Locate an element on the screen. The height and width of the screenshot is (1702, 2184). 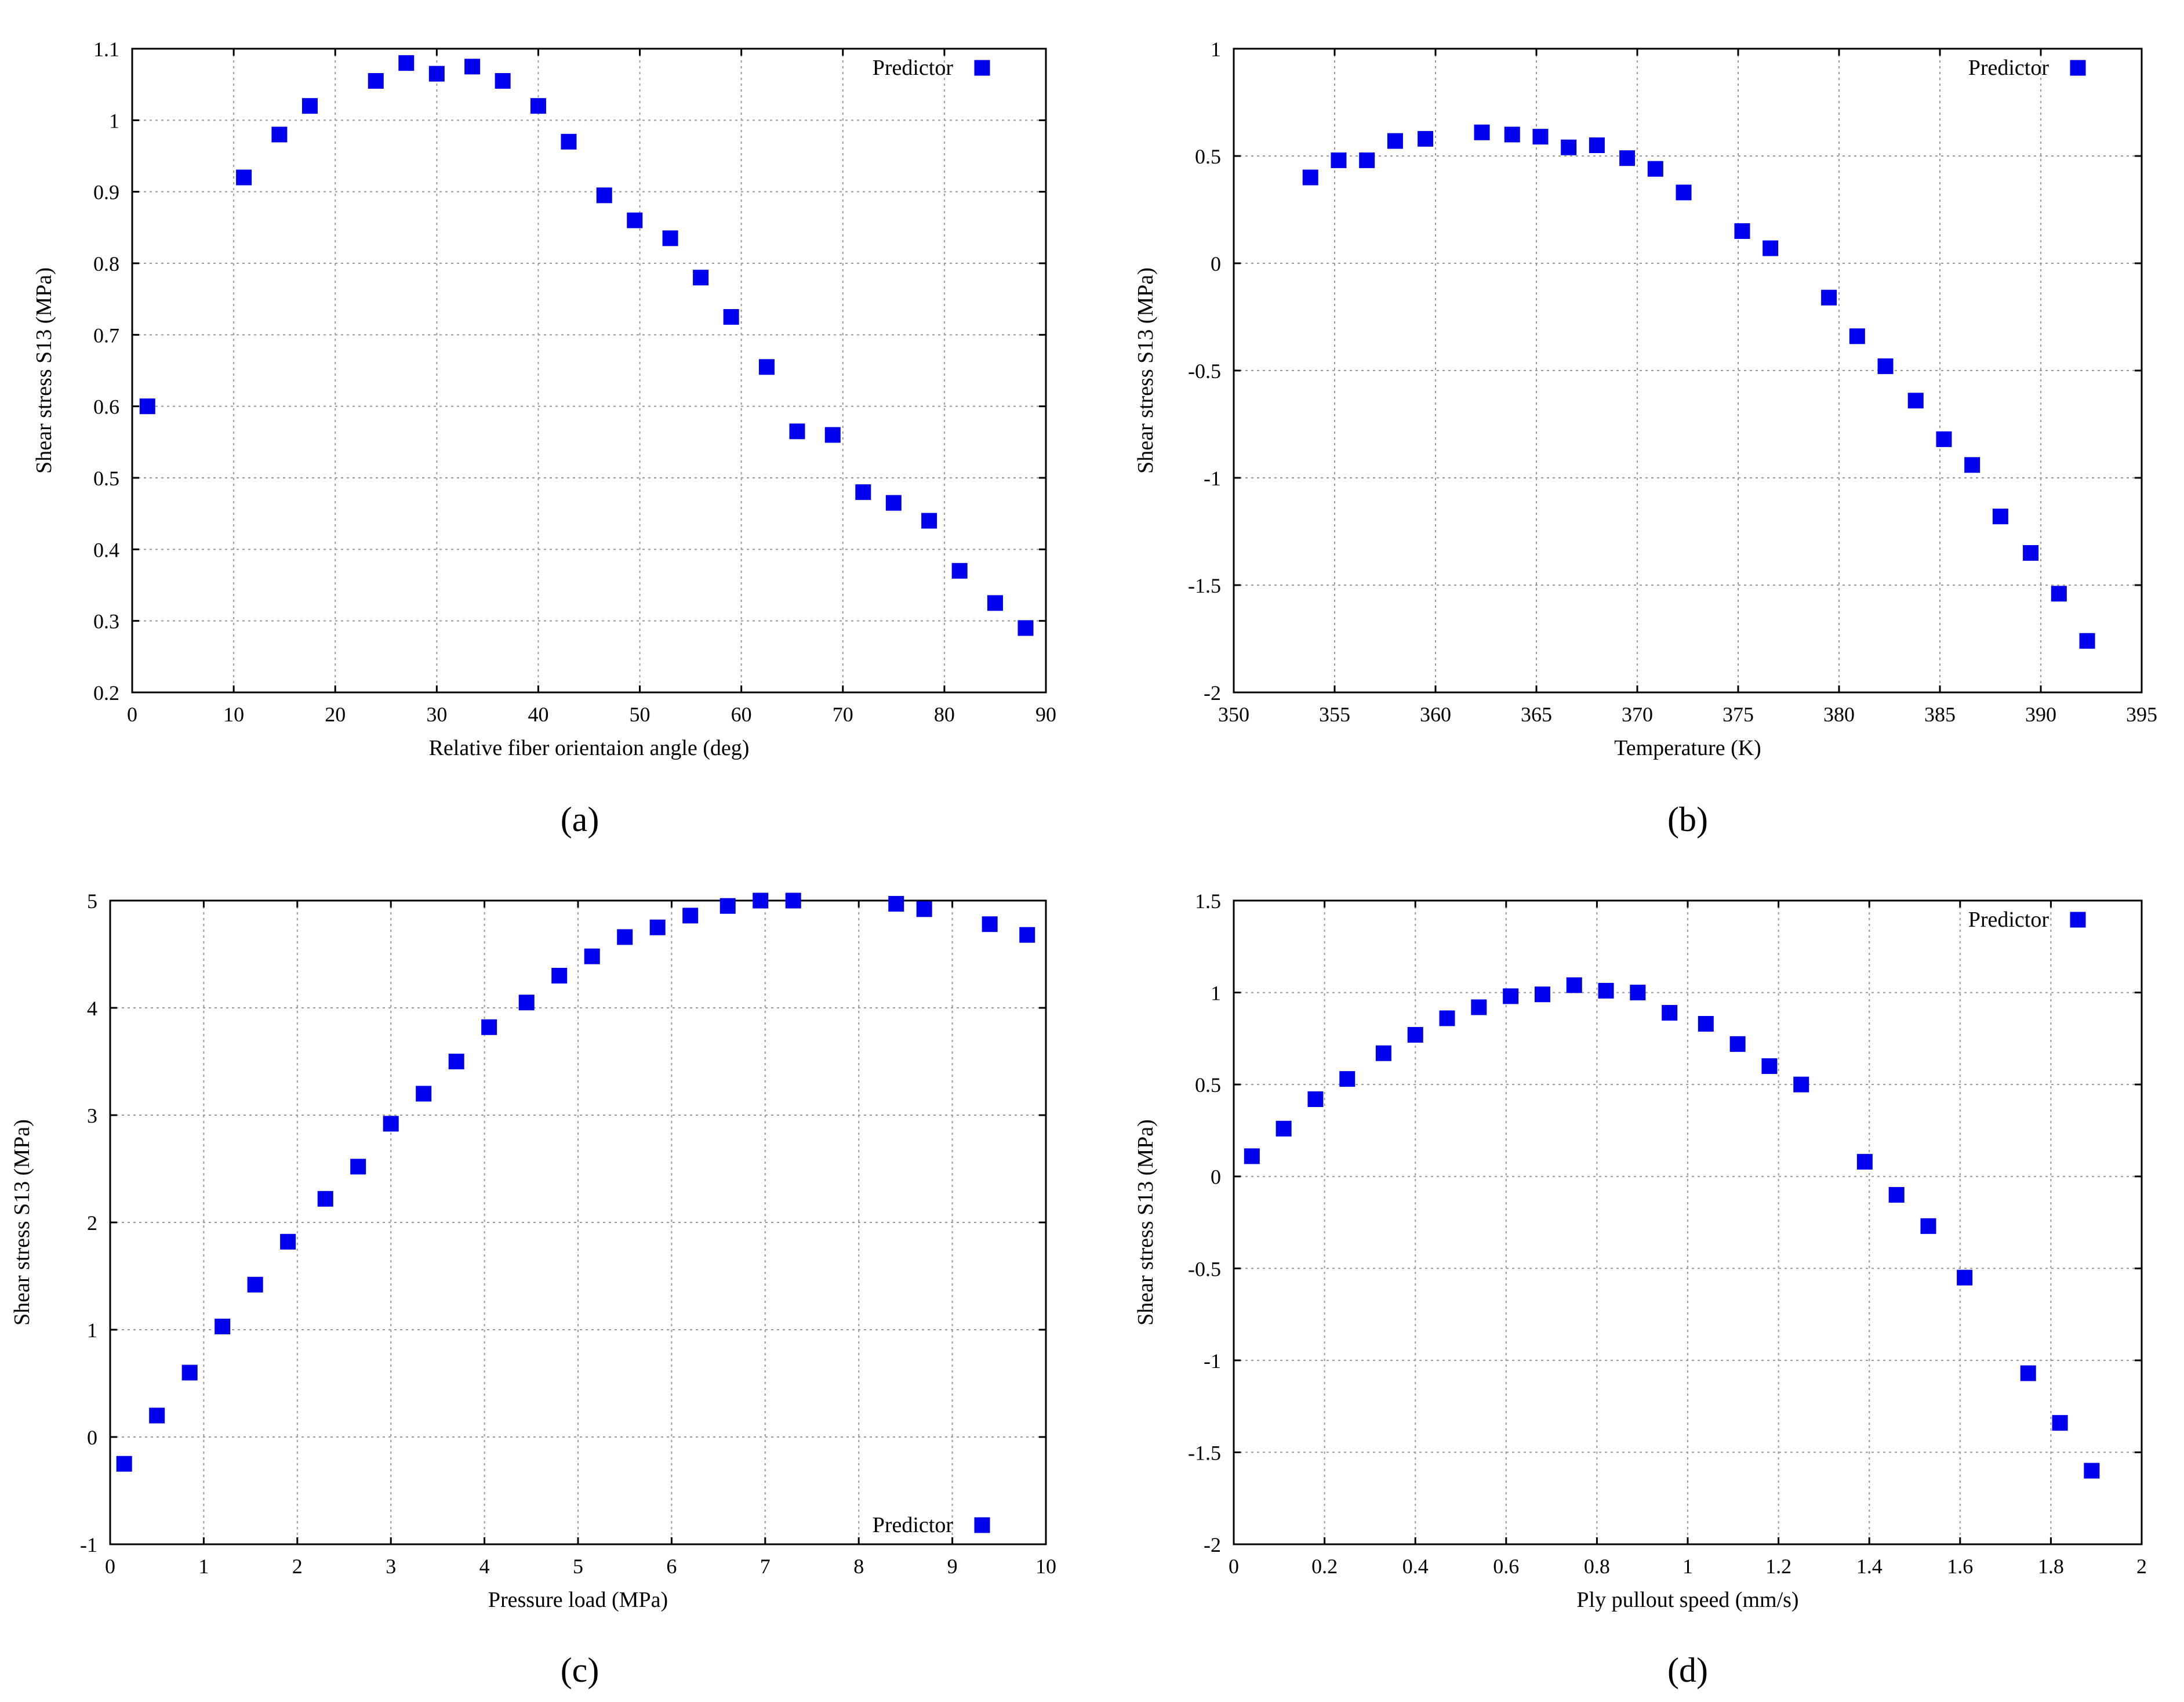
x-tick-label: 60 is located at coordinates (741, 714).